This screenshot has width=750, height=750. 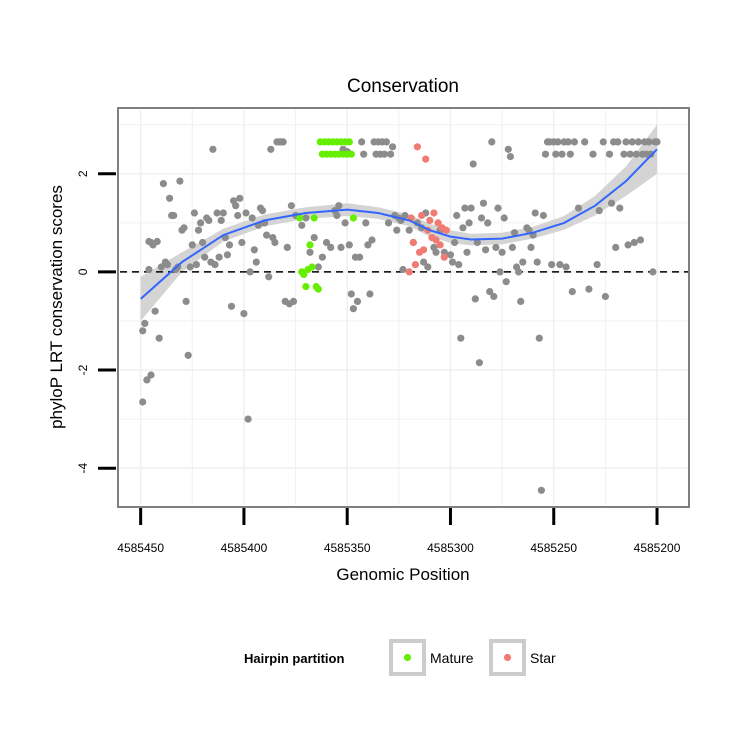 I want to click on smooth-trend-line, so click(x=399, y=224).